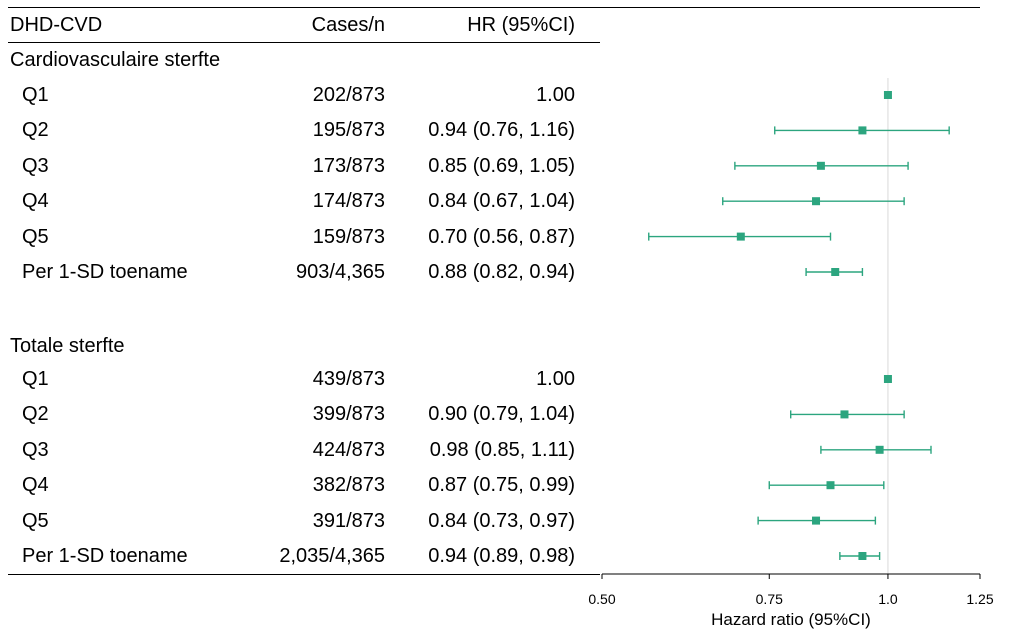 The height and width of the screenshot is (631, 1010). Describe the element at coordinates (348, 95) in the screenshot. I see `row-cases: 202/873` at that location.